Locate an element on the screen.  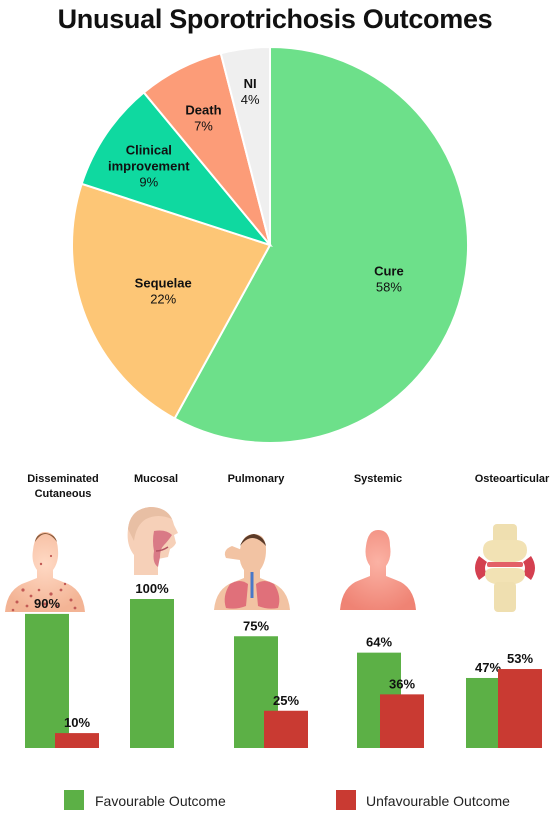
pie-label-value: 4% is located at coordinates (250, 99).